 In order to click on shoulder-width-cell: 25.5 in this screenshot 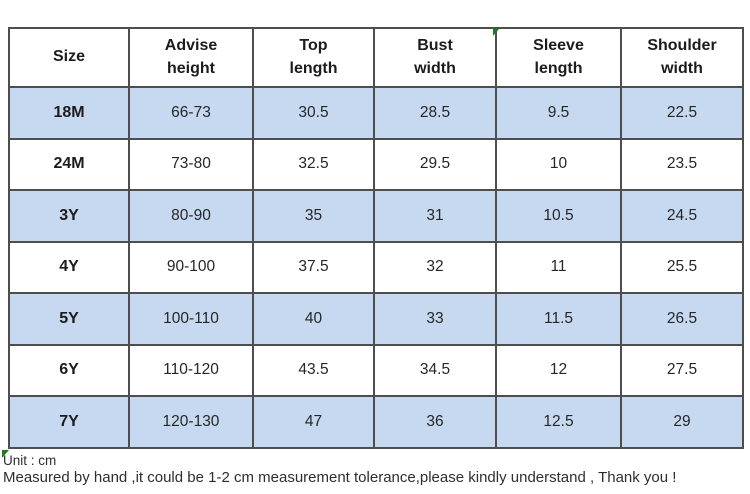, I will do `click(682, 267)`.